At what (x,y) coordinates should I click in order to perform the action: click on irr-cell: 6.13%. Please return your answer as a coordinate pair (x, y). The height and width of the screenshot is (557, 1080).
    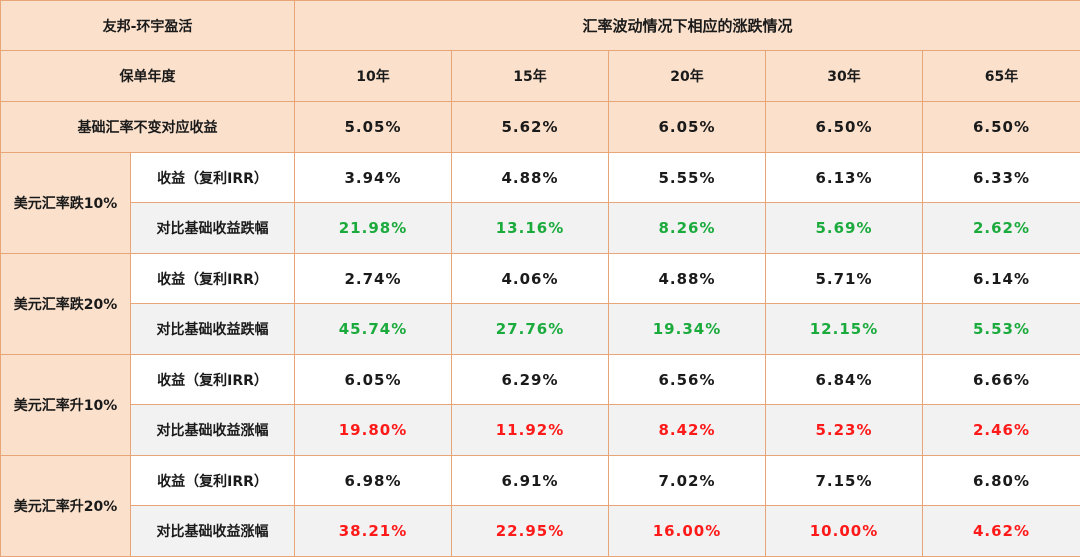
    Looking at the image, I should click on (844, 178).